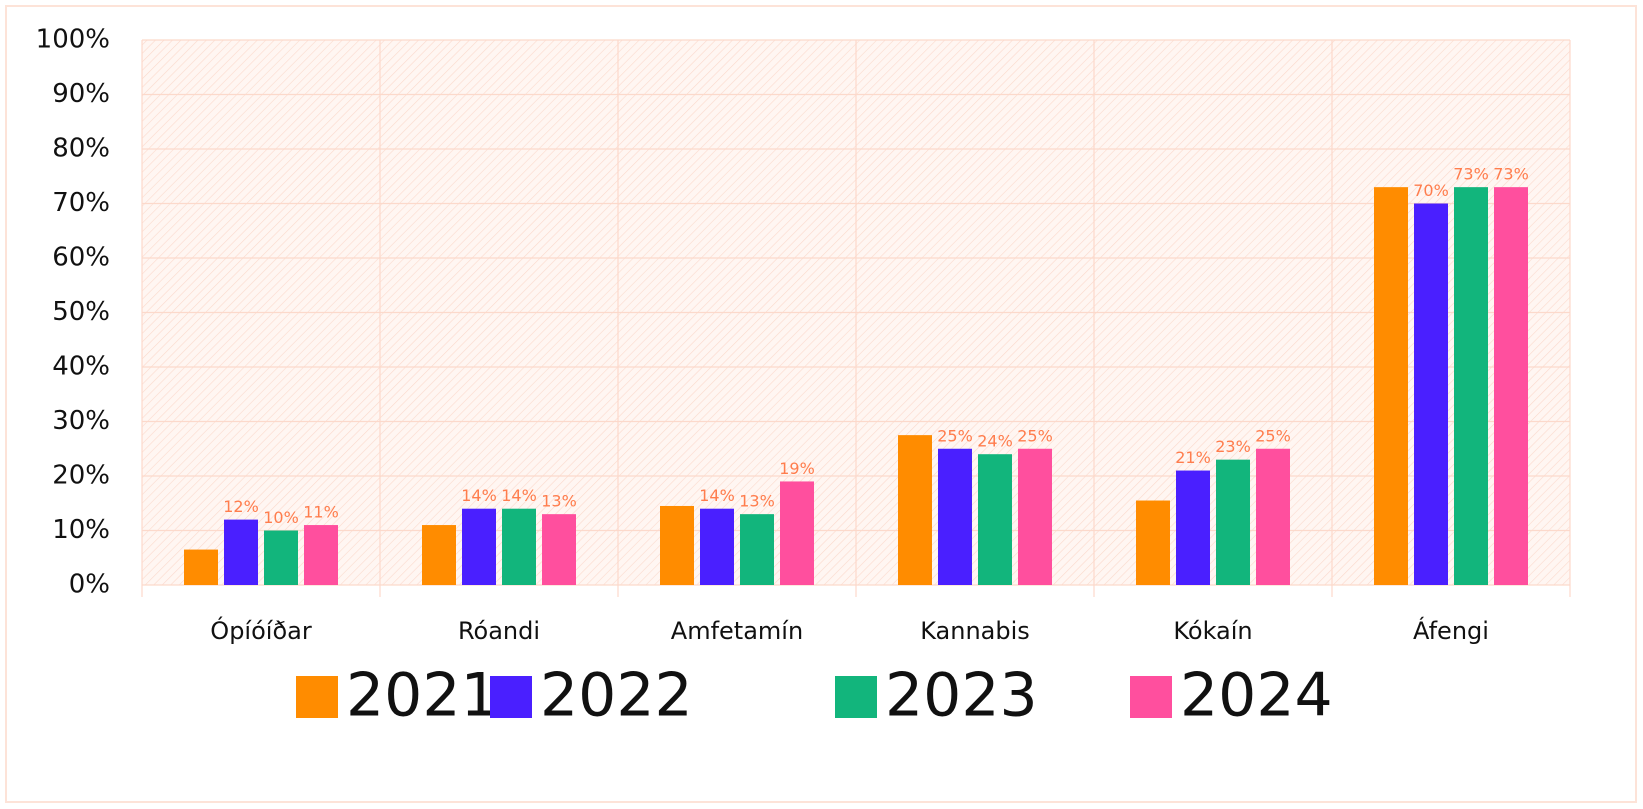  I want to click on y-tick-label: 50%, so click(81, 312).